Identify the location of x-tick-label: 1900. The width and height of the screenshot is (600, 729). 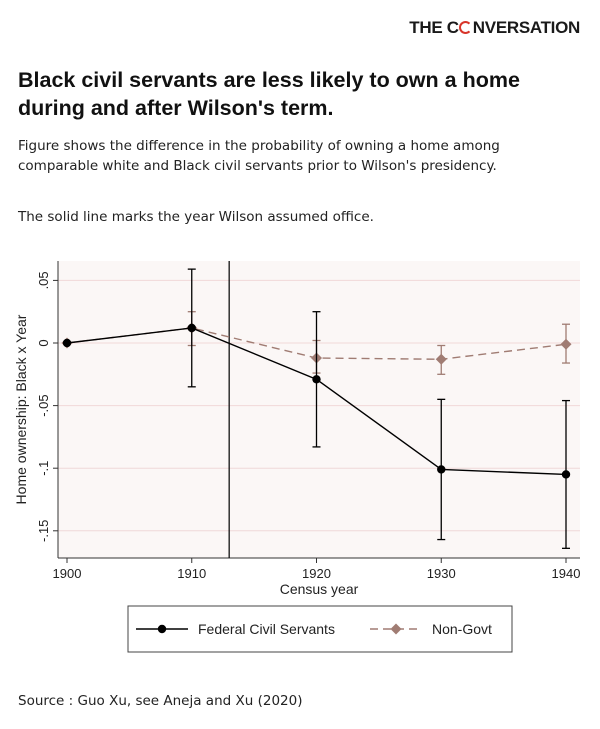
(67, 573).